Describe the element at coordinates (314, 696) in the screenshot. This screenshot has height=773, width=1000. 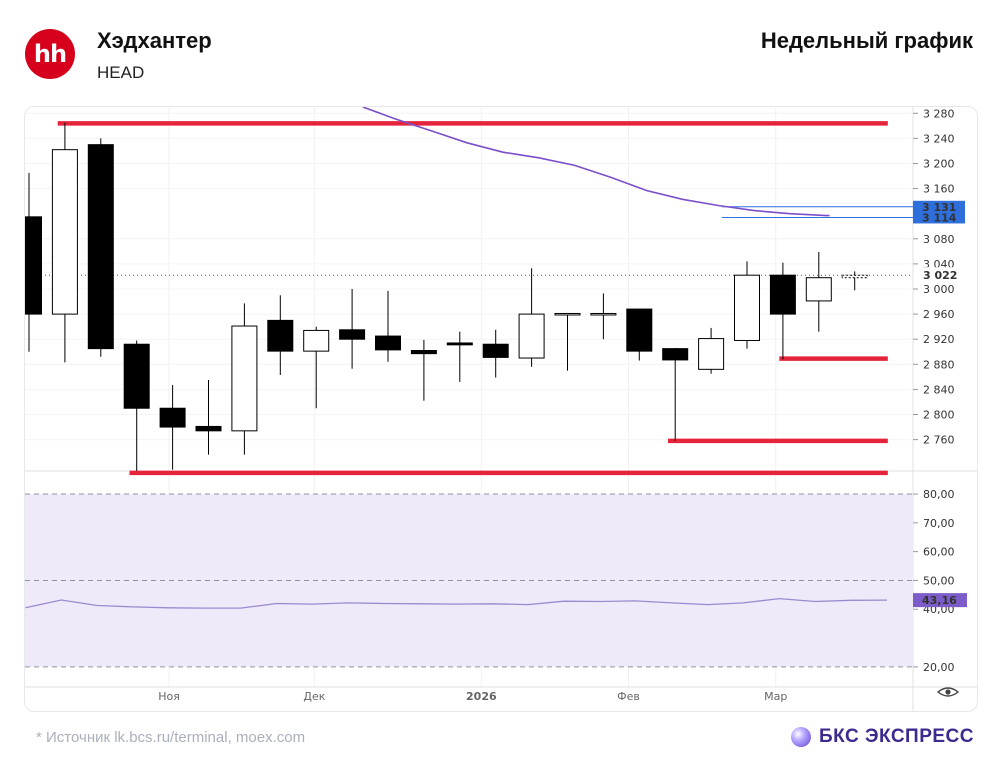
I see `x-tick-label: Дек` at that location.